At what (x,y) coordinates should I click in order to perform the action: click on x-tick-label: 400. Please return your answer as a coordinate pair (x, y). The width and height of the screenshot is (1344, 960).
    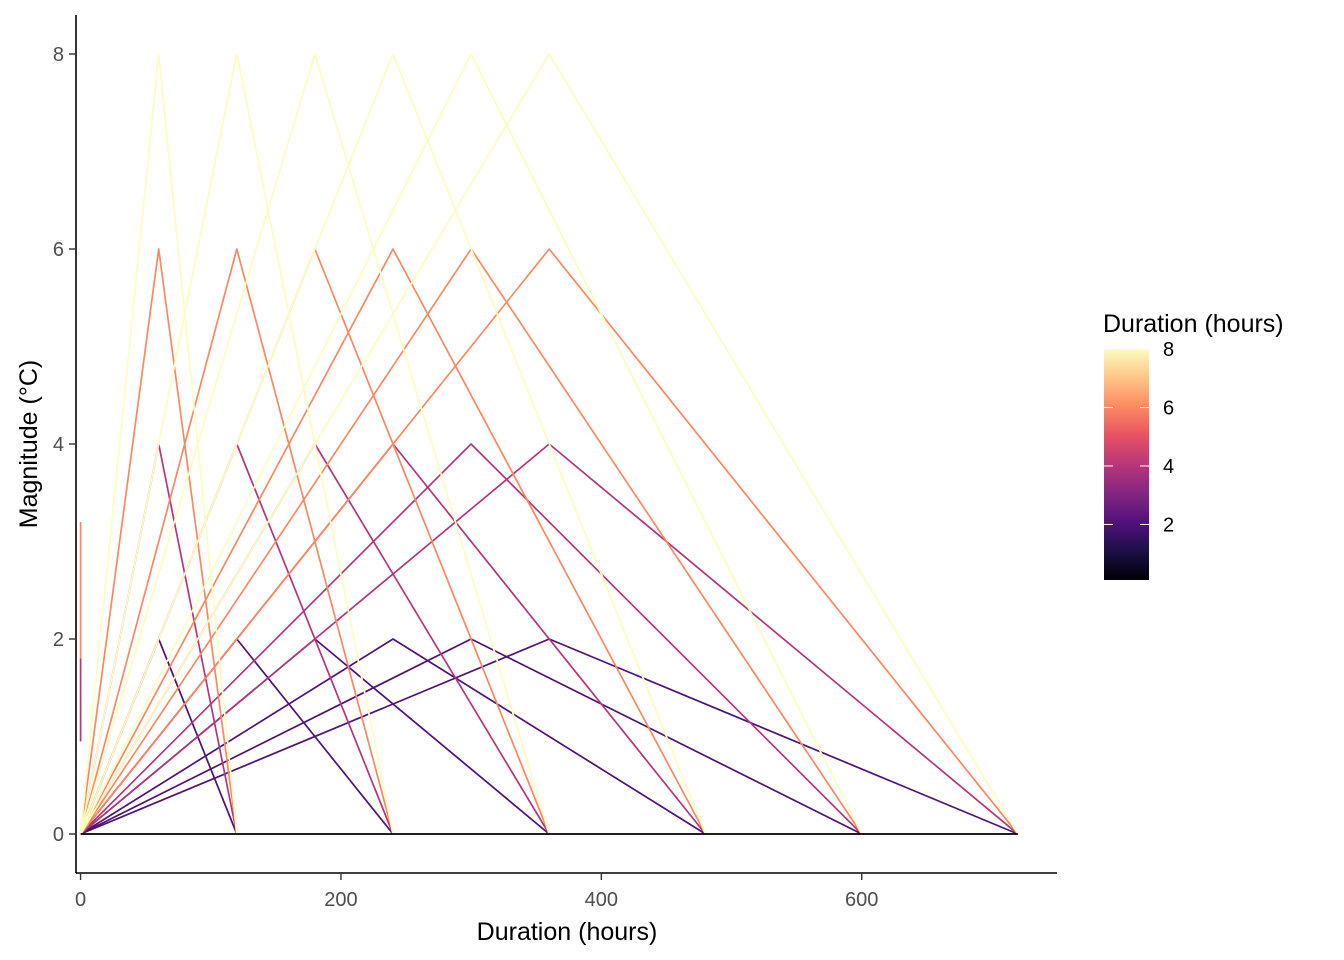
    Looking at the image, I should click on (601, 900).